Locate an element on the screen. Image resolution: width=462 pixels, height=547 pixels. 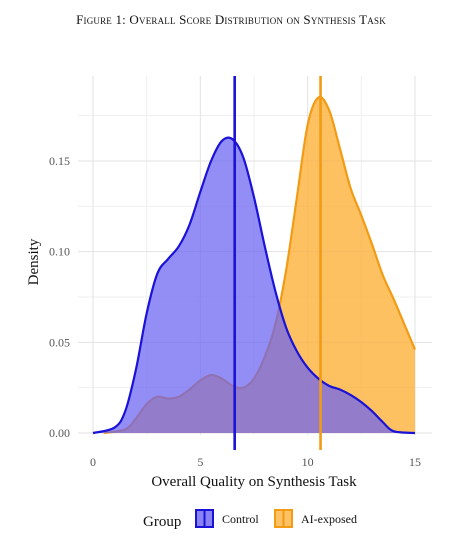
y-tick-label: 0.00 is located at coordinates (59, 433).